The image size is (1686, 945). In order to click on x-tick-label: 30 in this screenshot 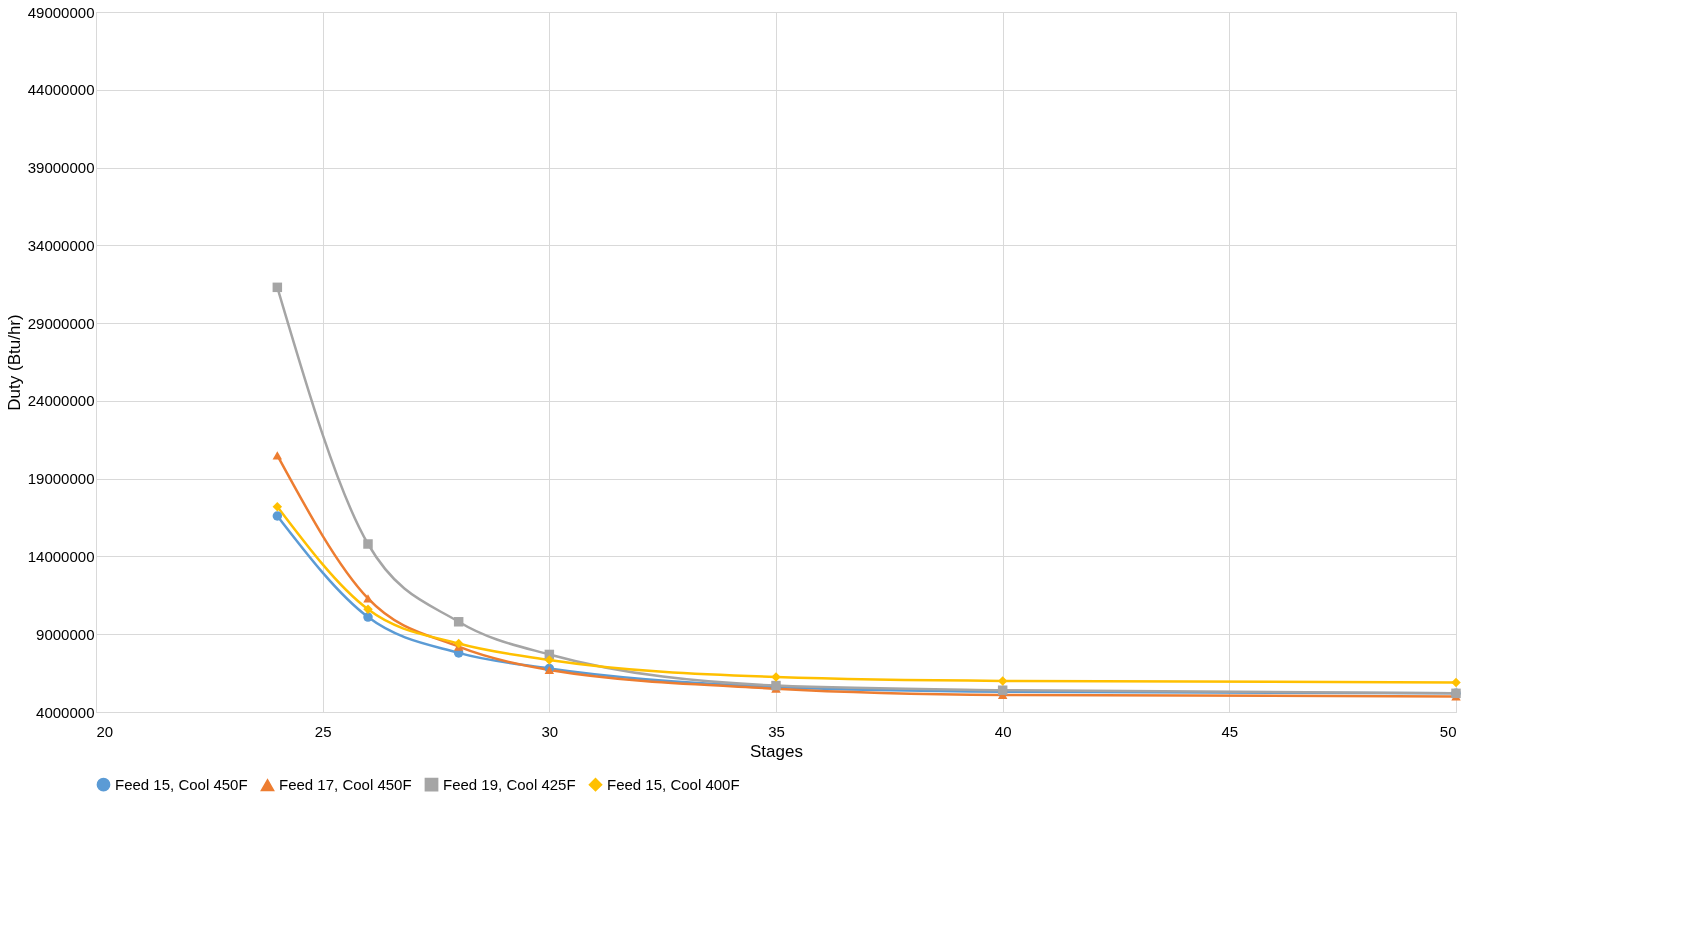, I will do `click(550, 731)`.